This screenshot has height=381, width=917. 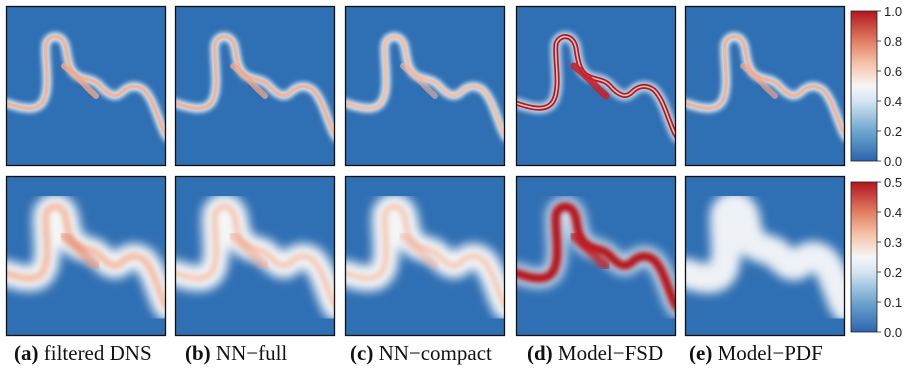 What do you see at coordinates (26, 353) in the screenshot?
I see `caption-letter: (a)` at bounding box center [26, 353].